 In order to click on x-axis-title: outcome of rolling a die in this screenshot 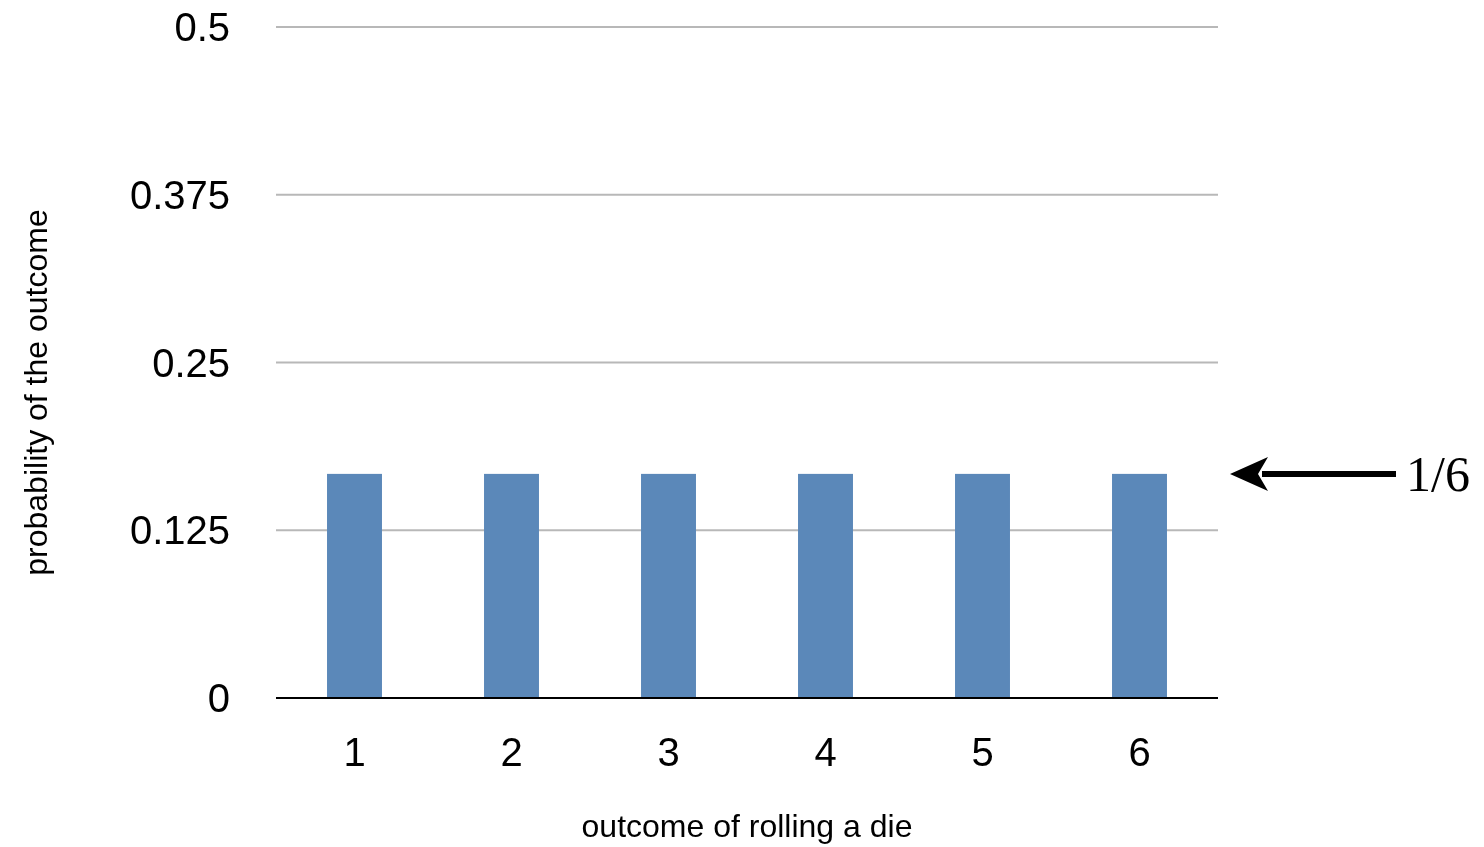, I will do `click(747, 826)`.